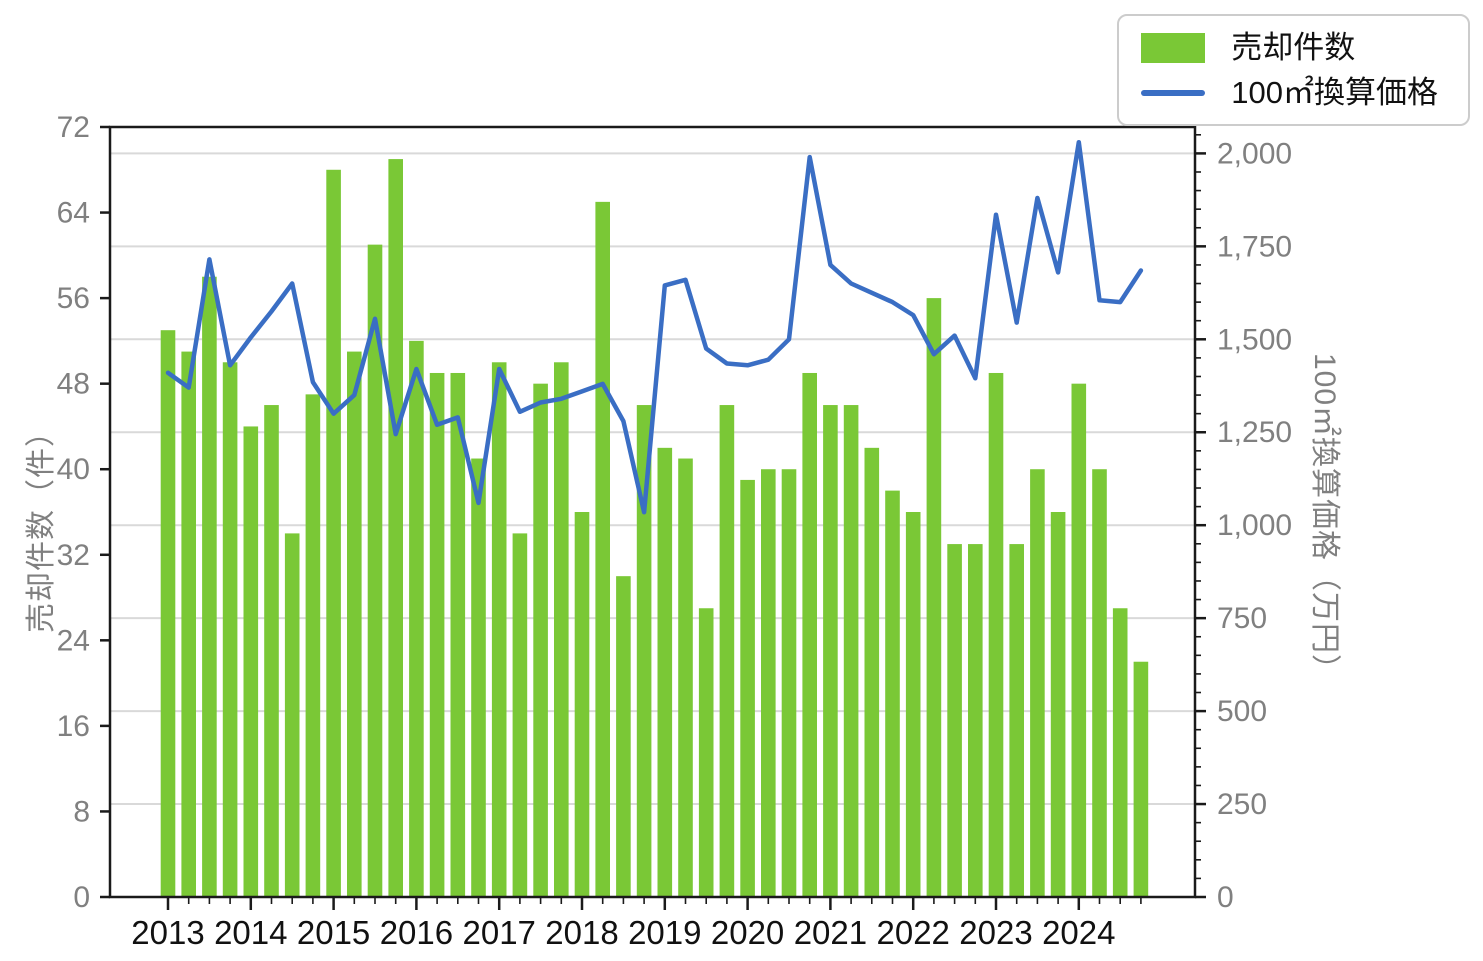 The width and height of the screenshot is (1483, 961). What do you see at coordinates (81, 811) in the screenshot?
I see `left-tick-label: 8` at bounding box center [81, 811].